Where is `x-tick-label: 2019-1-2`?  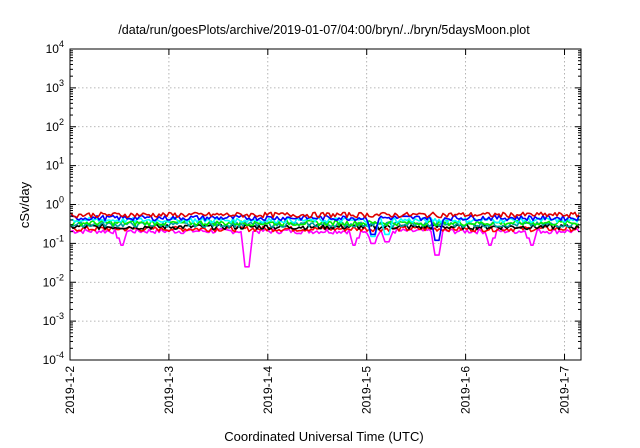 x-tick-label: 2019-1-2 is located at coordinates (70, 390).